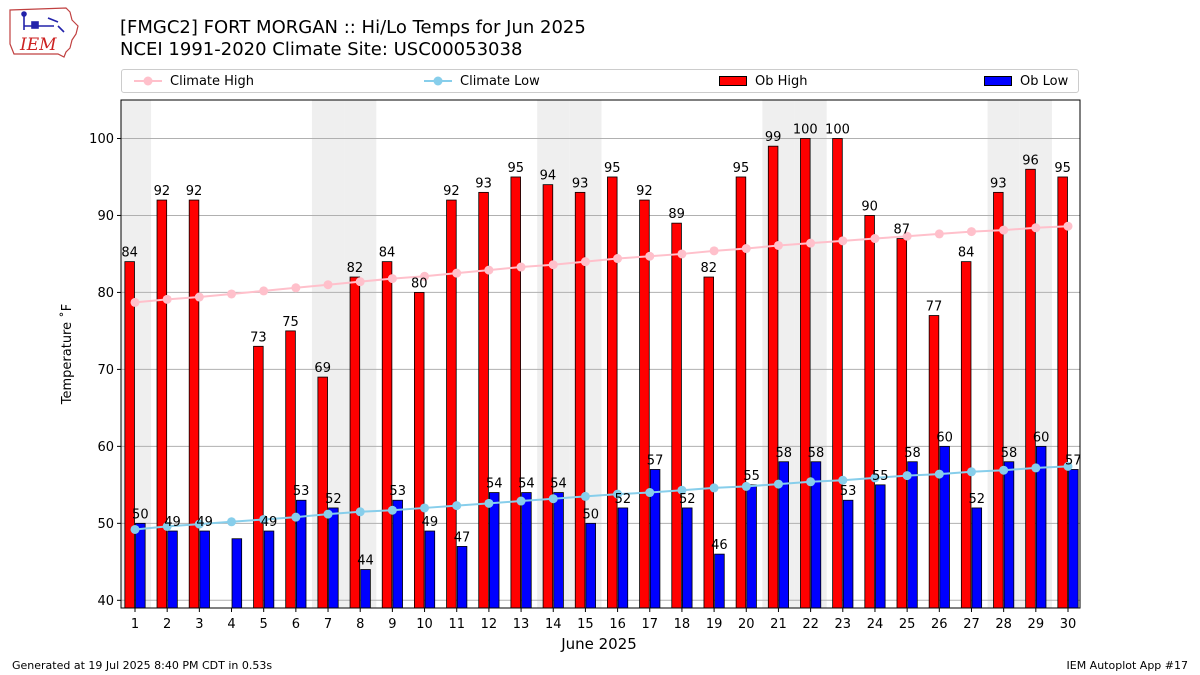 The height and width of the screenshot is (675, 1200). What do you see at coordinates (424, 624) in the screenshot?
I see `x-tick-label: 10` at bounding box center [424, 624].